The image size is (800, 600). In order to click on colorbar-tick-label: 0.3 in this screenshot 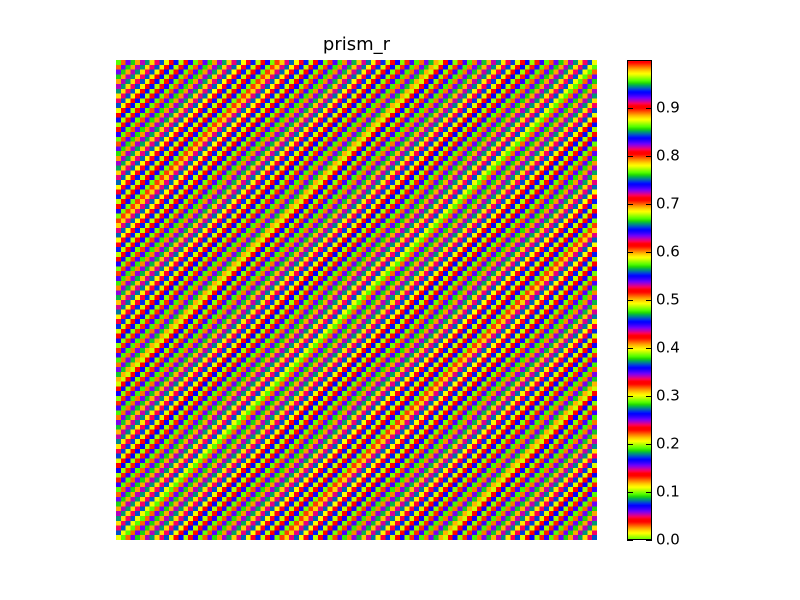, I will do `click(668, 395)`.